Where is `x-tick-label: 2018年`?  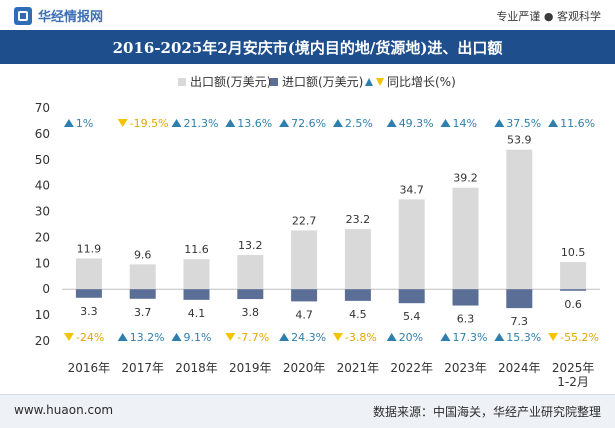
x-tick-label: 2018年 is located at coordinates (196, 368).